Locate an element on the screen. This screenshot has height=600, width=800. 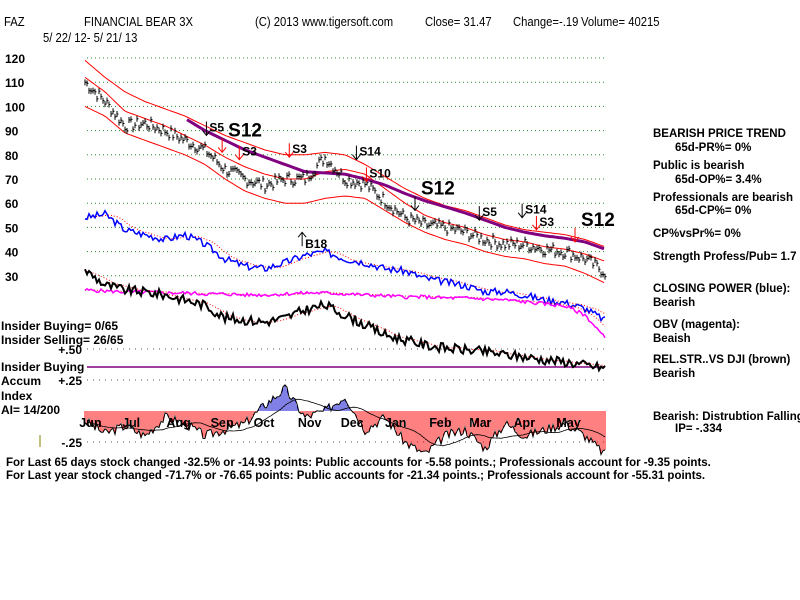
price-trend: BEARISH PRICE TREND is located at coordinates (719, 134).